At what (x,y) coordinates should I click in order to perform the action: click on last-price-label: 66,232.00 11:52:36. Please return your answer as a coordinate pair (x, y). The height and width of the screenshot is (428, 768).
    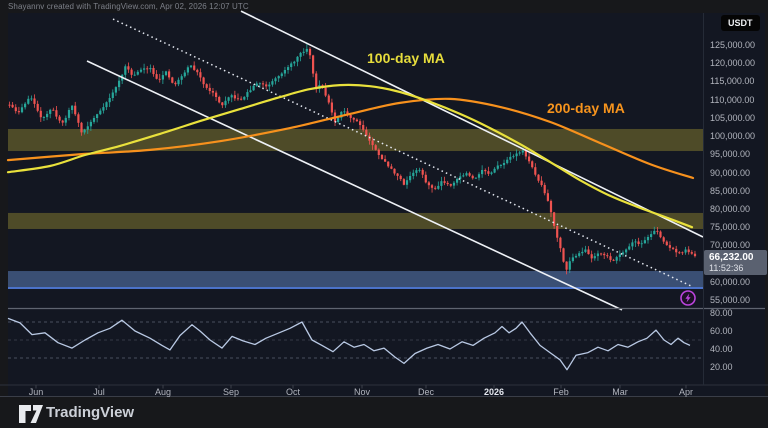
    Looking at the image, I should click on (735, 262).